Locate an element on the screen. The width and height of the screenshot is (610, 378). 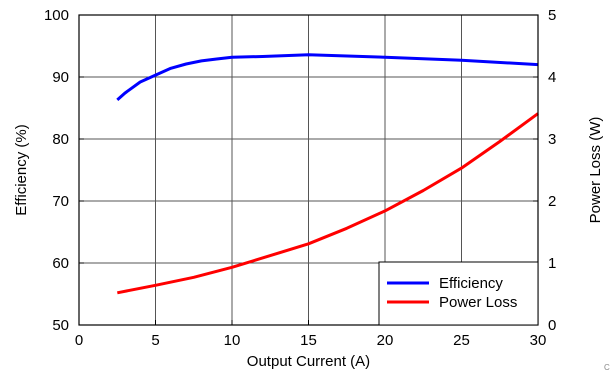
legend: Efficiency Power Loss is located at coordinates (458, 293).